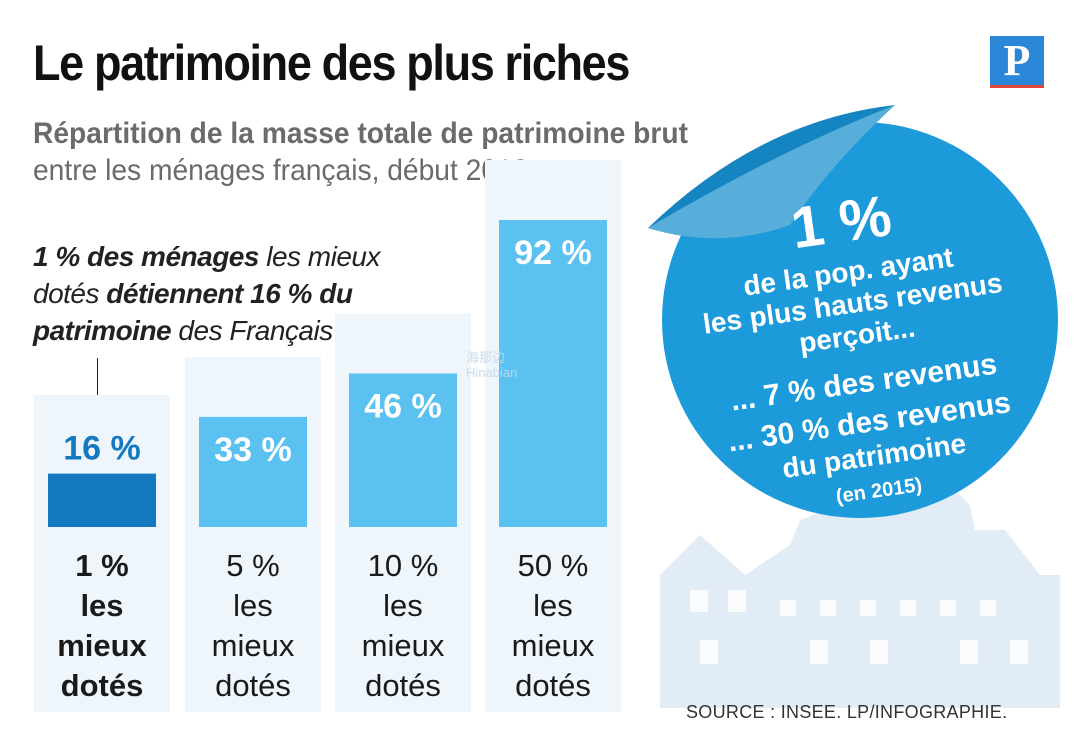 The width and height of the screenshot is (1080, 745). Describe the element at coordinates (847, 712) in the screenshot. I see `source-credit: SOURCE : INSEE. LP/INFOGRAPHIE.` at that location.